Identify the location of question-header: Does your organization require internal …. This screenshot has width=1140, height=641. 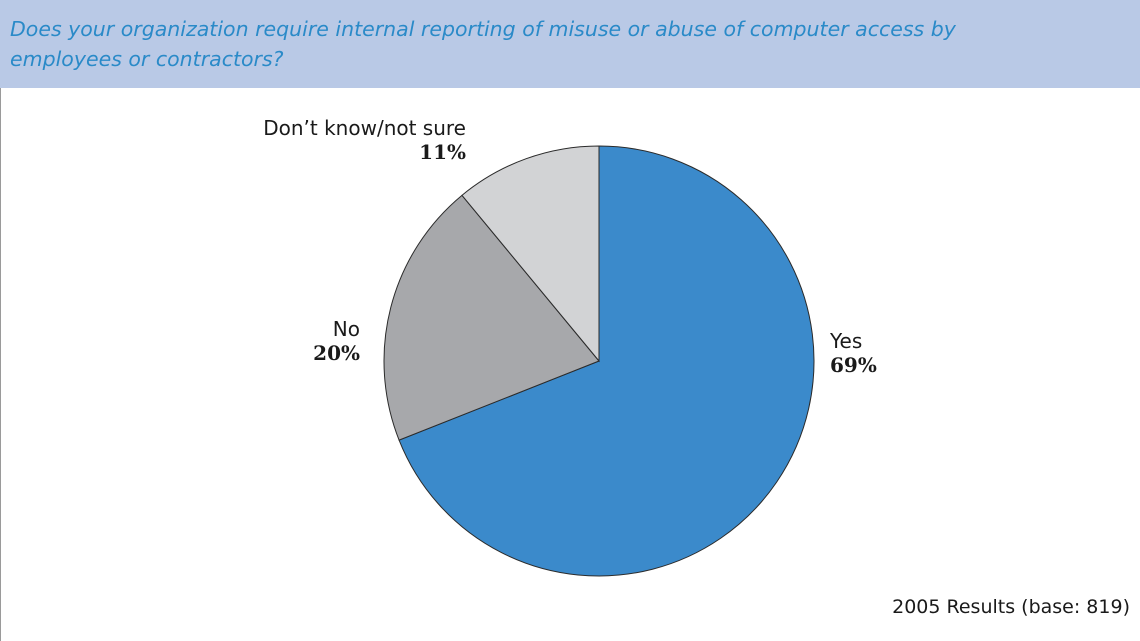
(570, 44).